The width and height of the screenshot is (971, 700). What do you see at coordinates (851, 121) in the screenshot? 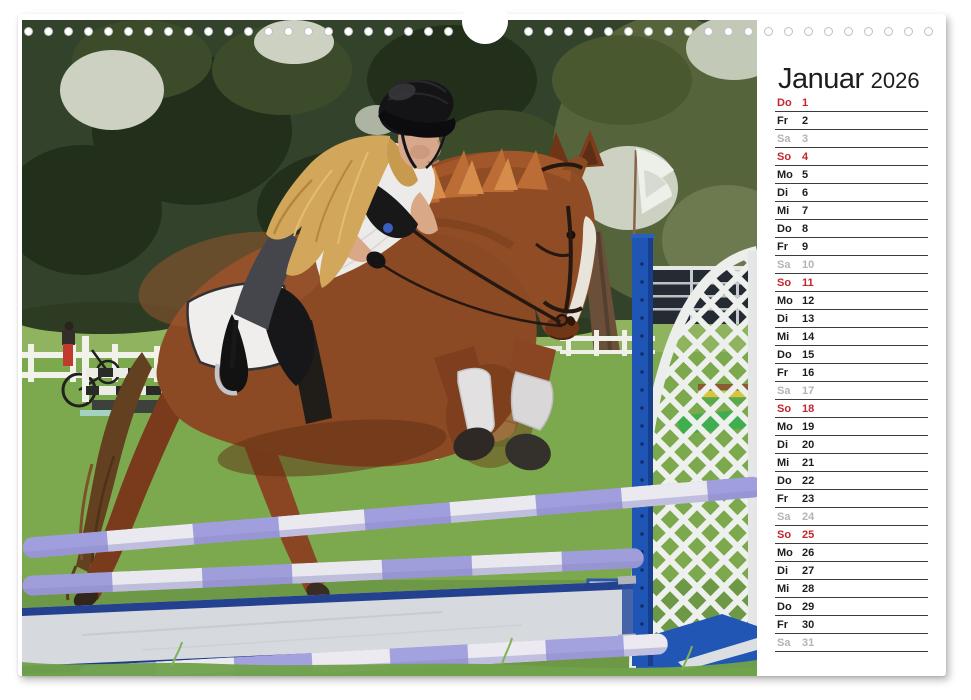
I see `day-row: Fr 2` at bounding box center [851, 121].